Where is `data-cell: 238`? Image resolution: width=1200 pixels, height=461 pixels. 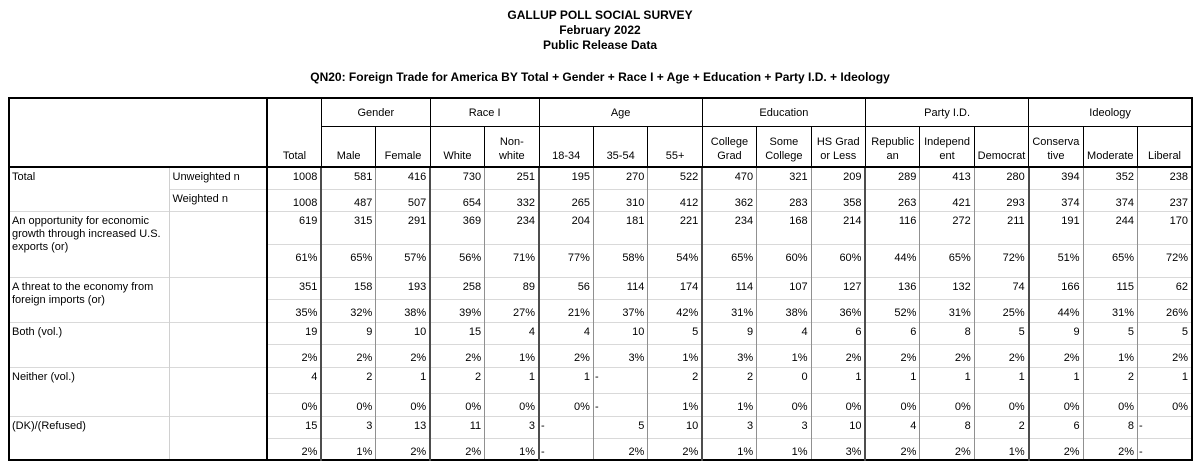 data-cell: 238 is located at coordinates (1165, 177).